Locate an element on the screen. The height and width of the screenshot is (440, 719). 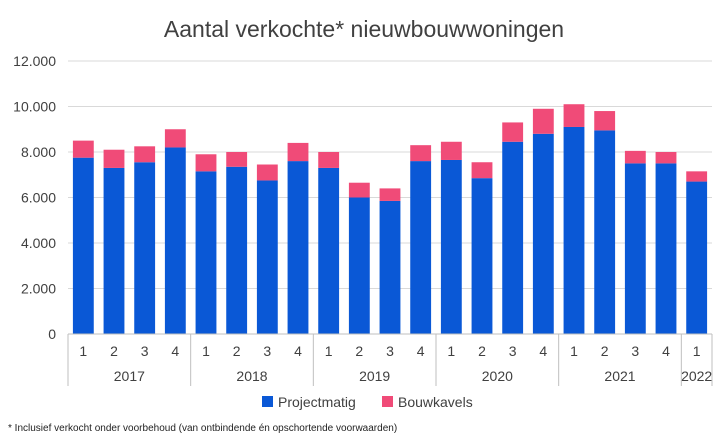
bar-projectmatig: Projectmatig: 6850 is located at coordinates (482, 256).